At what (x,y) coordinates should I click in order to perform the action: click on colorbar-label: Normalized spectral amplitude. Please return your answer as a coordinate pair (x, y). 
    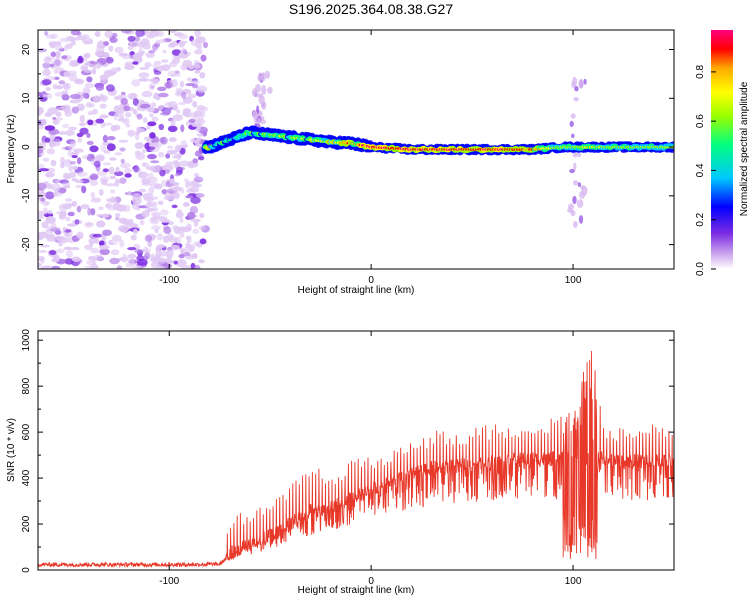
    Looking at the image, I should click on (744, 148).